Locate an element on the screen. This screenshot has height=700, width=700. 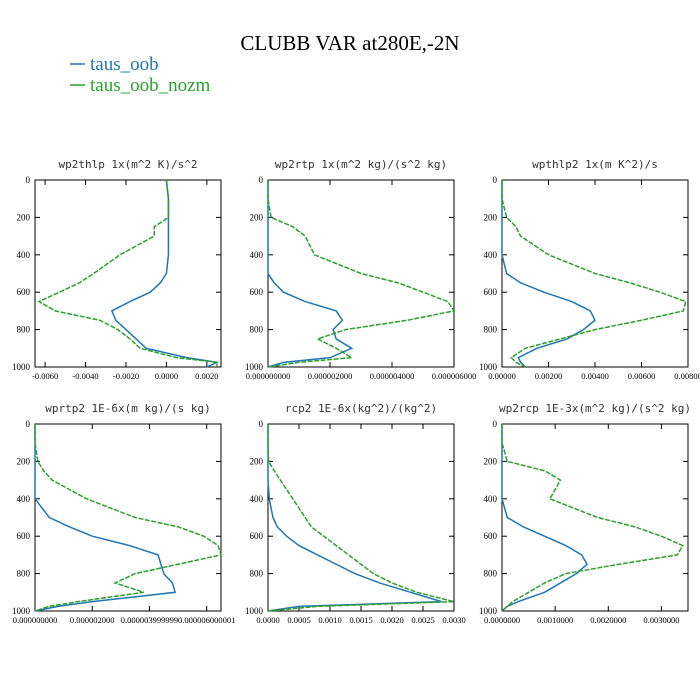
x-tick-label: 0.0015 is located at coordinates (360, 620).